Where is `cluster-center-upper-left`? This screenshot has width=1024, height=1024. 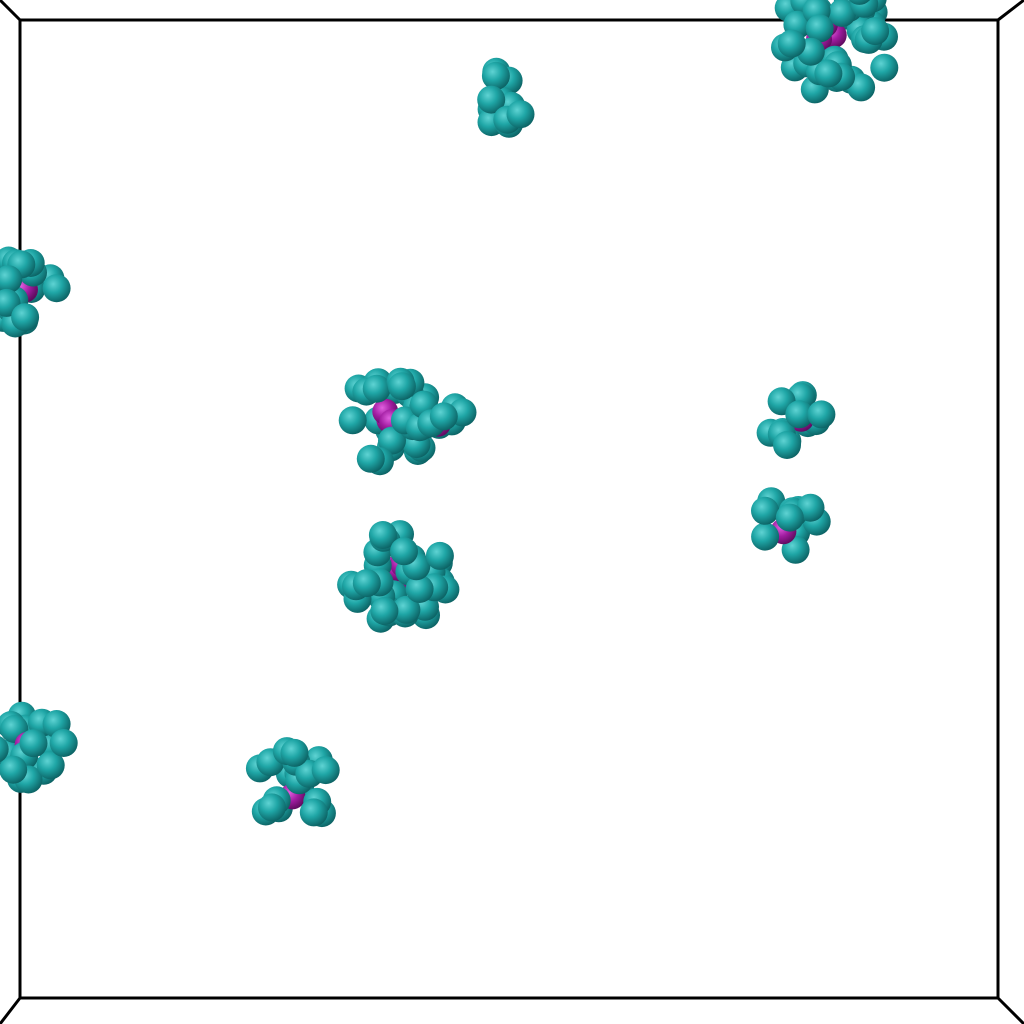 cluster-center-upper-left is located at coordinates (392, 421).